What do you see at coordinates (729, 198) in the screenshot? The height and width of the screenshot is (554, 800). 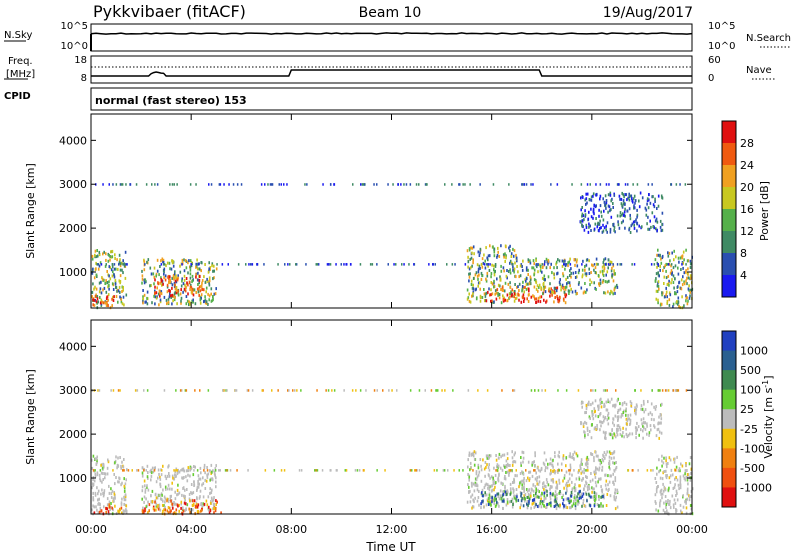 I see `power-colorbar-swatch` at bounding box center [729, 198].